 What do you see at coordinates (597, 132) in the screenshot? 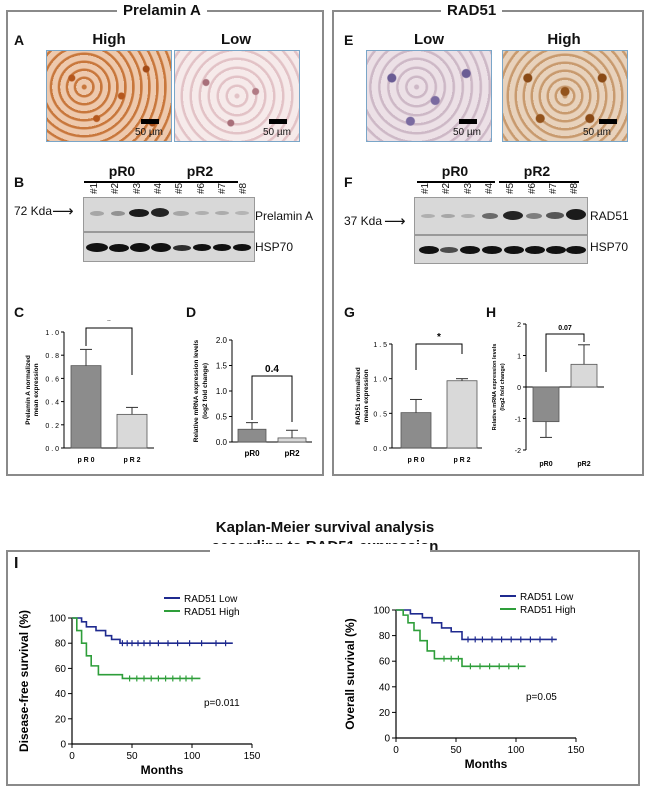
I see `scale-label: 50 µm` at bounding box center [597, 132].